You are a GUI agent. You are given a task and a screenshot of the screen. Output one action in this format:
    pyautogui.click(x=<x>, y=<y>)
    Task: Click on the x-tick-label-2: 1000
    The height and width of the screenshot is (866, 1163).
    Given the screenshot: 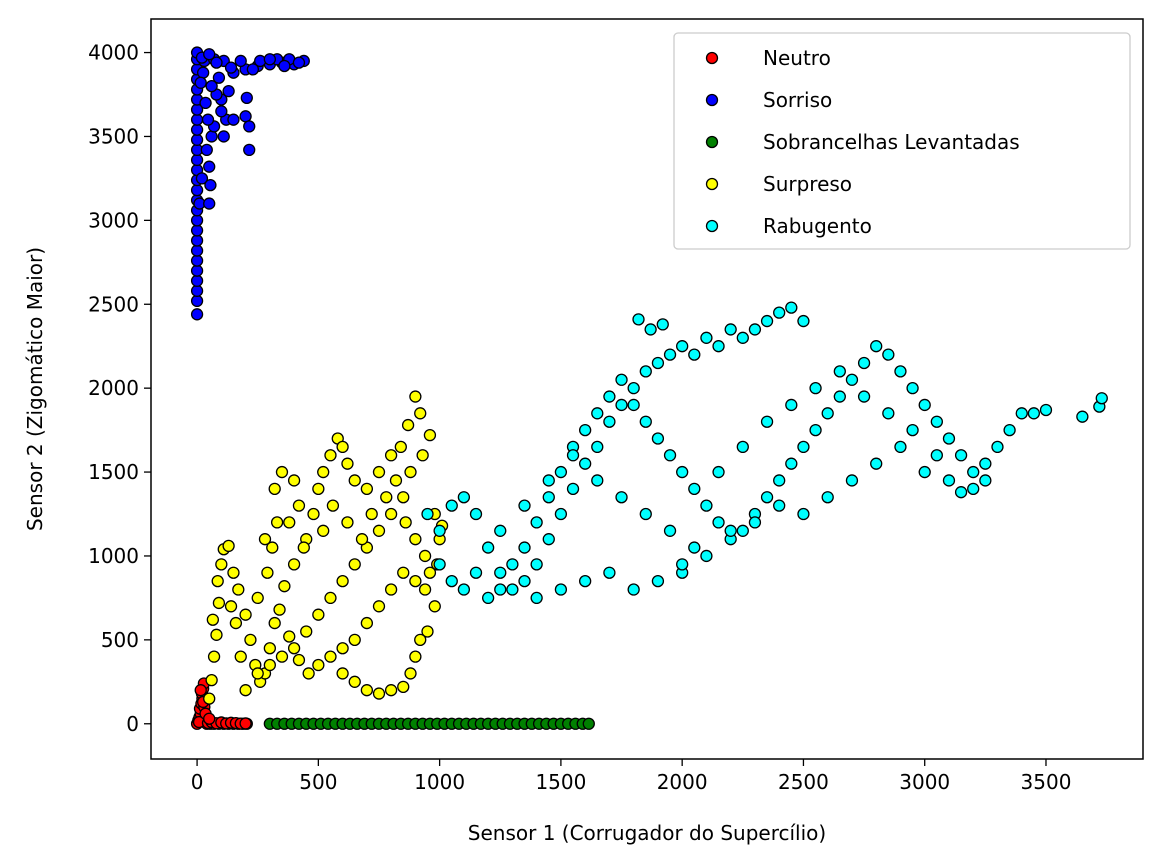 What is the action you would take?
    pyautogui.click(x=439, y=782)
    